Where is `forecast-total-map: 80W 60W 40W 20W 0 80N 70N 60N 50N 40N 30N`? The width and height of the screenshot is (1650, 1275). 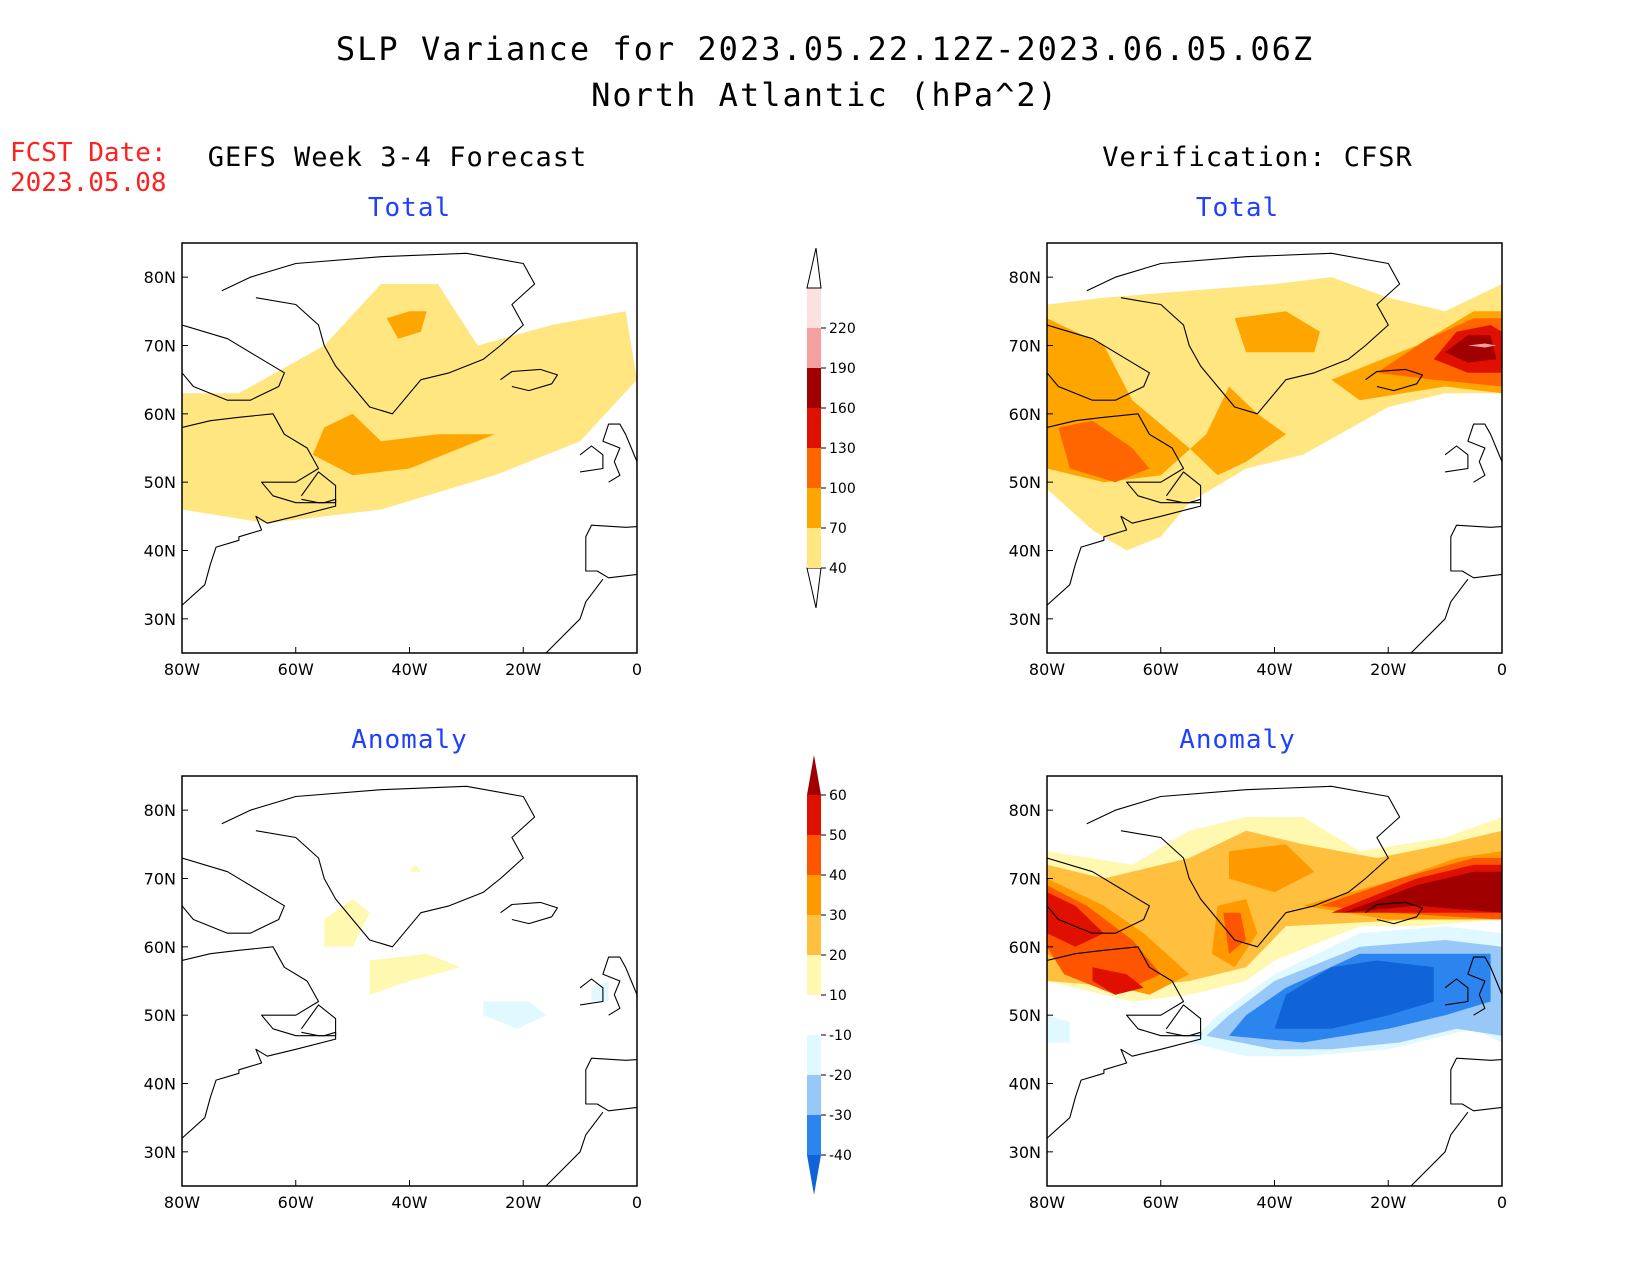
forecast-total-map: 80W 60W 40W 20W 0 80N 70N 60N 50N 40N 30N is located at coordinates (393, 460).